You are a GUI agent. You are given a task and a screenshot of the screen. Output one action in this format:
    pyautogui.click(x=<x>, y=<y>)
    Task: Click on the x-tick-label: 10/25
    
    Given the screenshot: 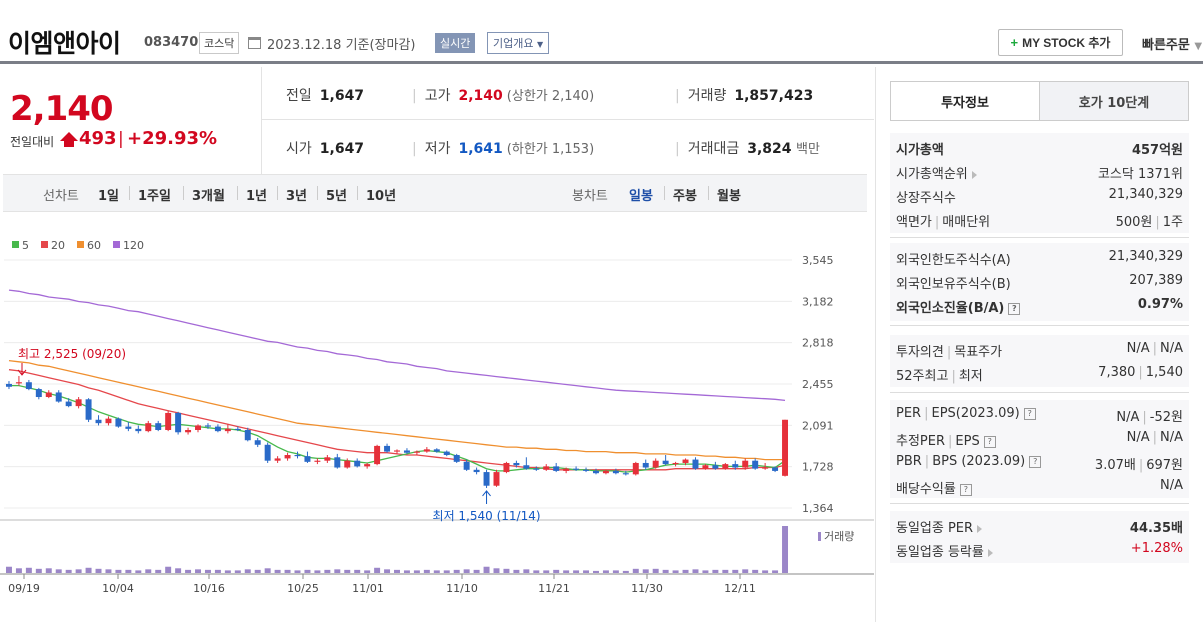 What is the action you would take?
    pyautogui.click(x=303, y=588)
    